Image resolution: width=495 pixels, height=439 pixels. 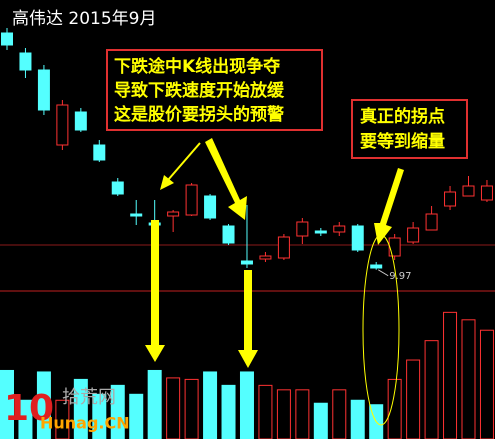 What do you see at coordinates (85, 423) in the screenshot?
I see `logo-url: Hunag.CN` at bounding box center [85, 423].